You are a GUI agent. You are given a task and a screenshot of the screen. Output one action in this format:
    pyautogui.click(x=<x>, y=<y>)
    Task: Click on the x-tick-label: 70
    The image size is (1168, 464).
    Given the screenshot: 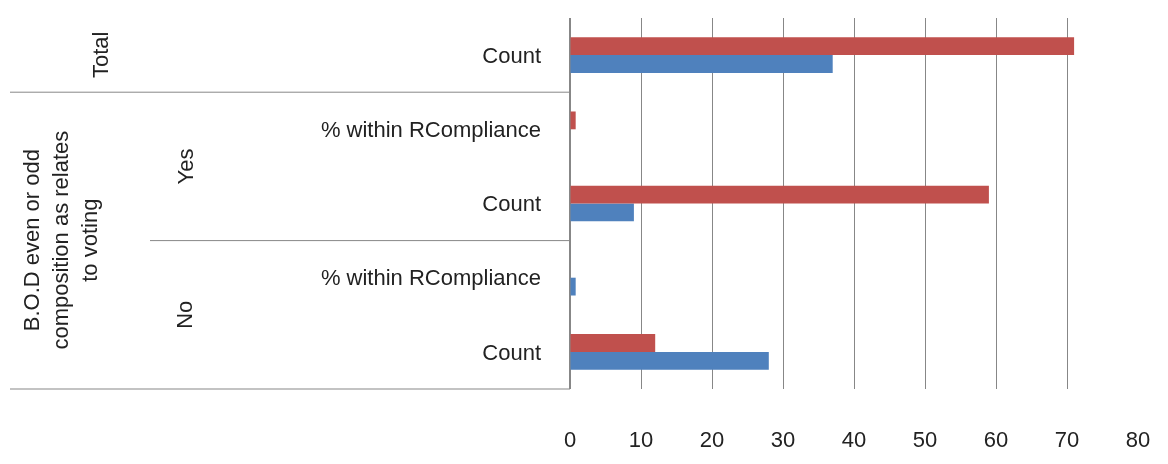 What is the action you would take?
    pyautogui.click(x=1067, y=439)
    